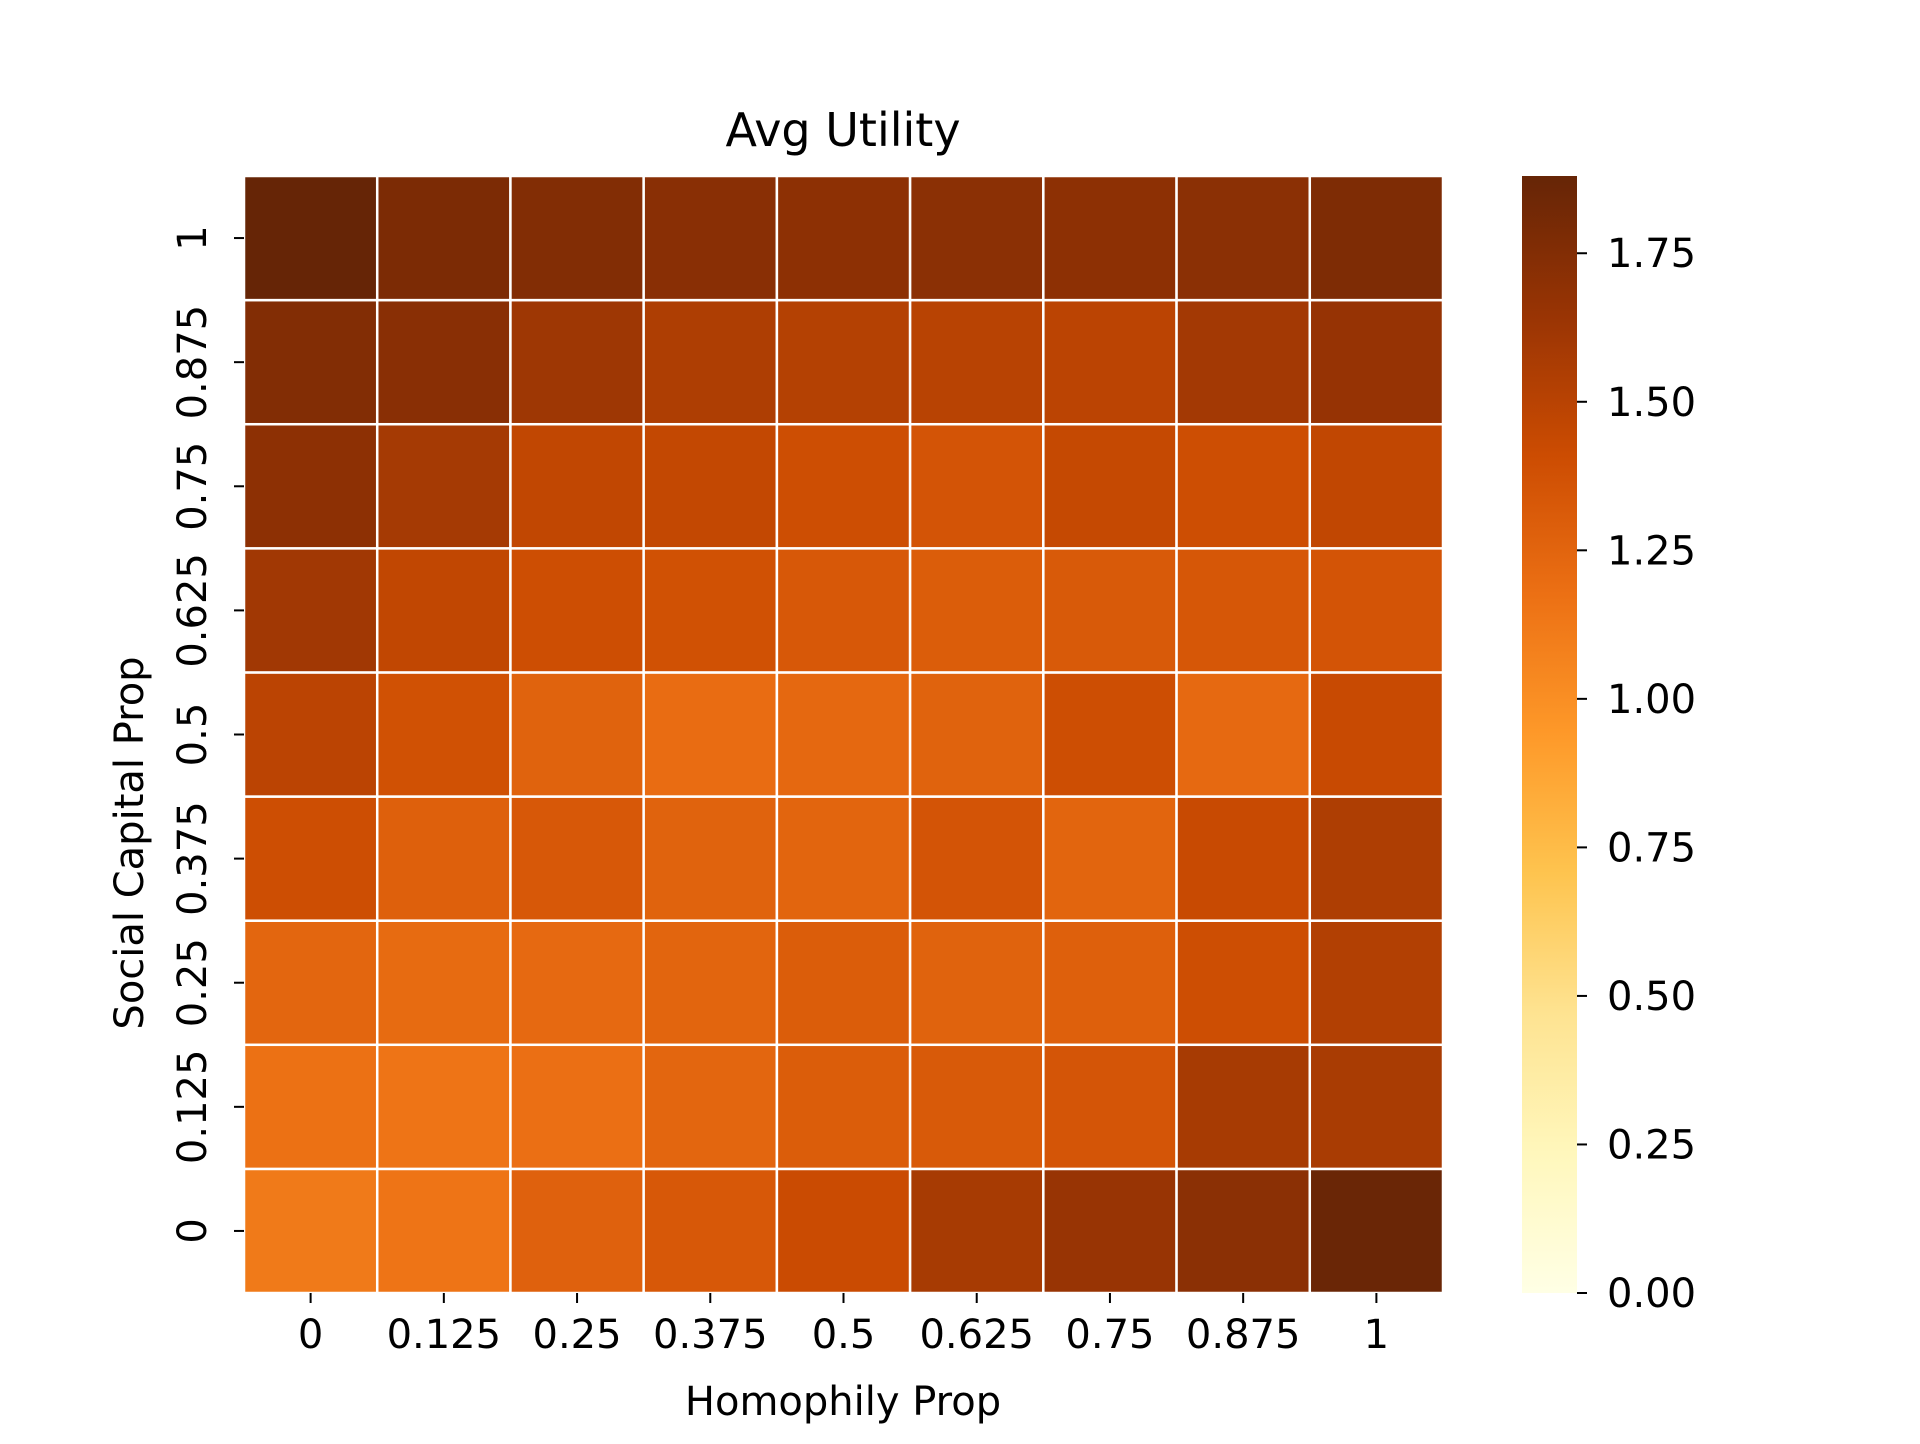 This screenshot has height=1444, width=1920. Describe the element at coordinates (710, 1335) in the screenshot. I see `x-tick-label: 0.375` at that location.